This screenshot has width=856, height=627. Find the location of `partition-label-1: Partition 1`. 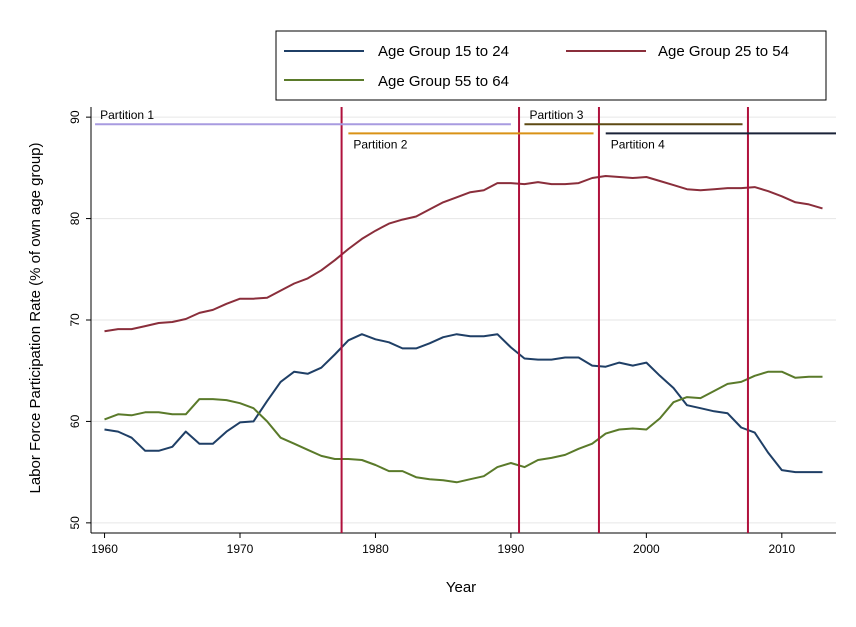

partition-label-1: Partition 1 is located at coordinates (127, 115).